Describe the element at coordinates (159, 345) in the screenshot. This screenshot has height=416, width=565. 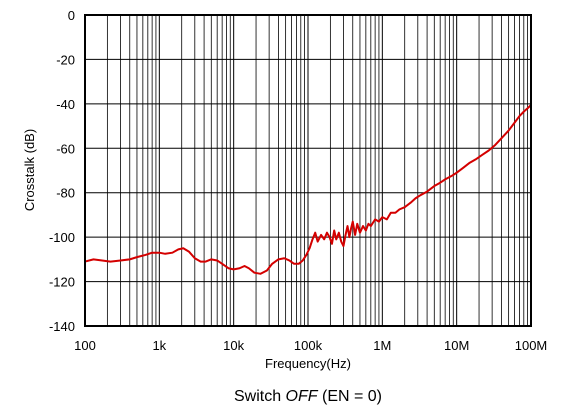
I see `x-tick-label: 1k` at that location.